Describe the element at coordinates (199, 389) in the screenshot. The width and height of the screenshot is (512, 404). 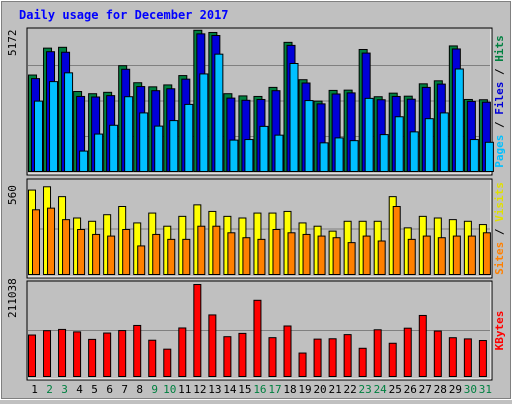
I see `day-label-12: 12` at that location.